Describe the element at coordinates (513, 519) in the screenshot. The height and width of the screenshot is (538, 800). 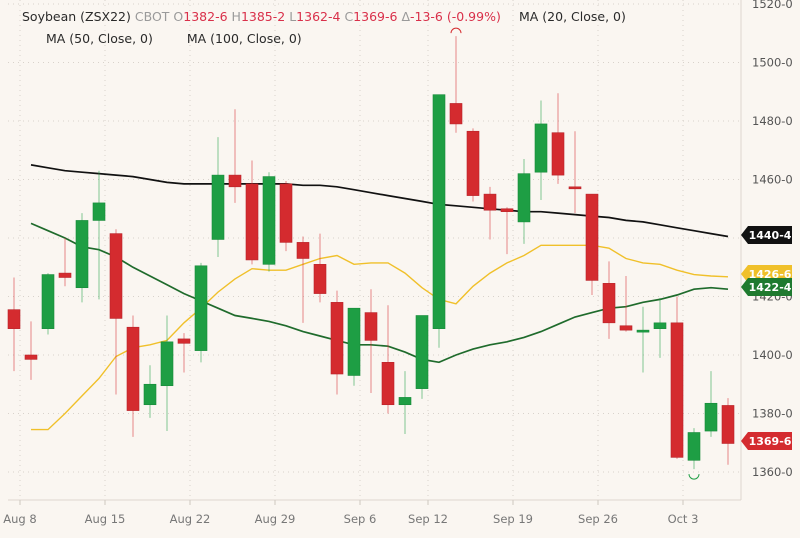
I see `time-axis-label: Sep 19` at that location.